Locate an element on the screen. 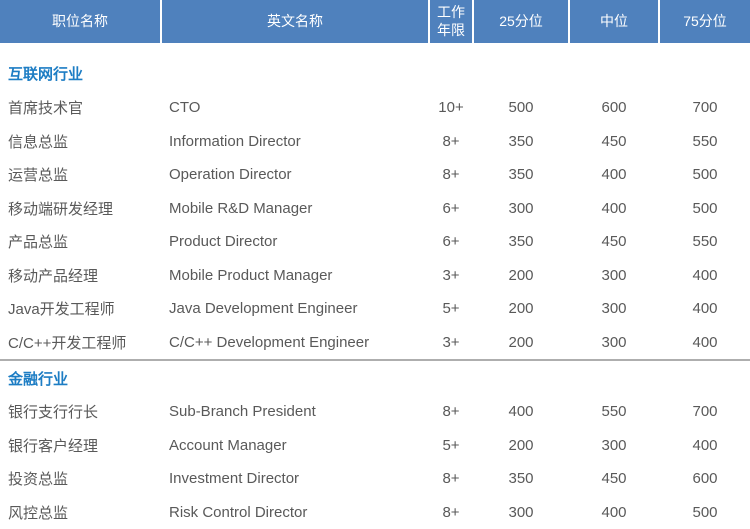  cell-english-name: Investment Director is located at coordinates (234, 479).